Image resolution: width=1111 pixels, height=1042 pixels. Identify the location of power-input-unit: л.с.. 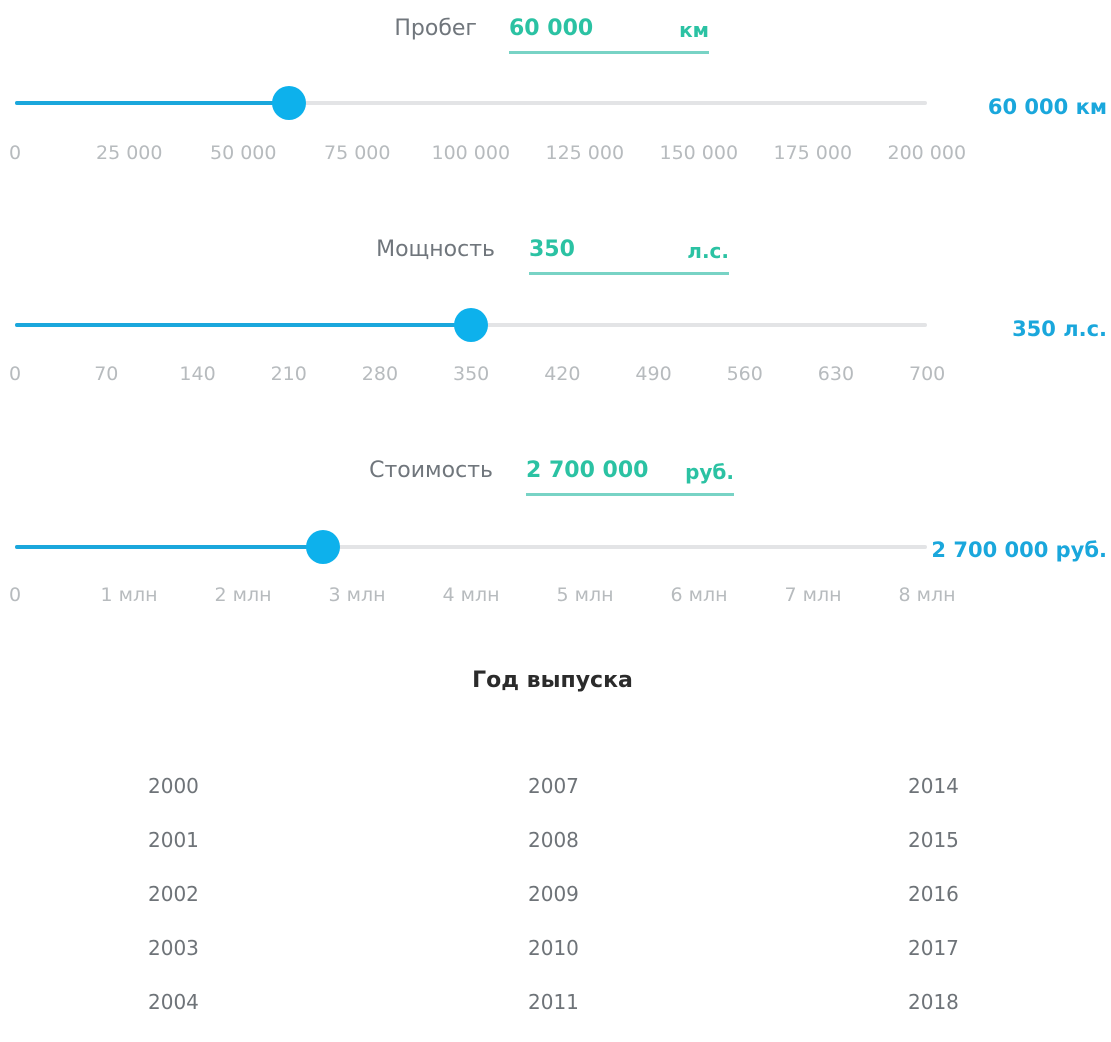
(708, 251).